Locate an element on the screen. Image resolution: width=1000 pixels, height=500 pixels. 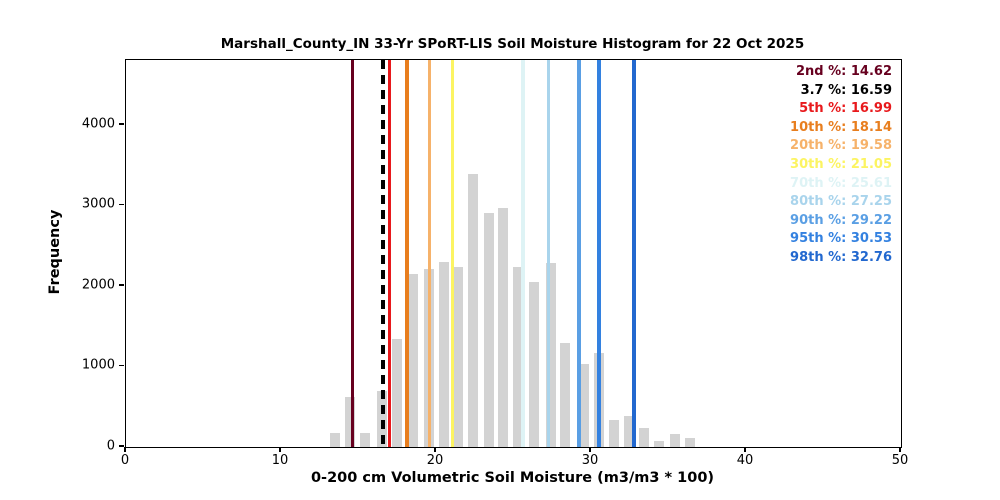
y-axis-label: Frequency is located at coordinates (55, 252).